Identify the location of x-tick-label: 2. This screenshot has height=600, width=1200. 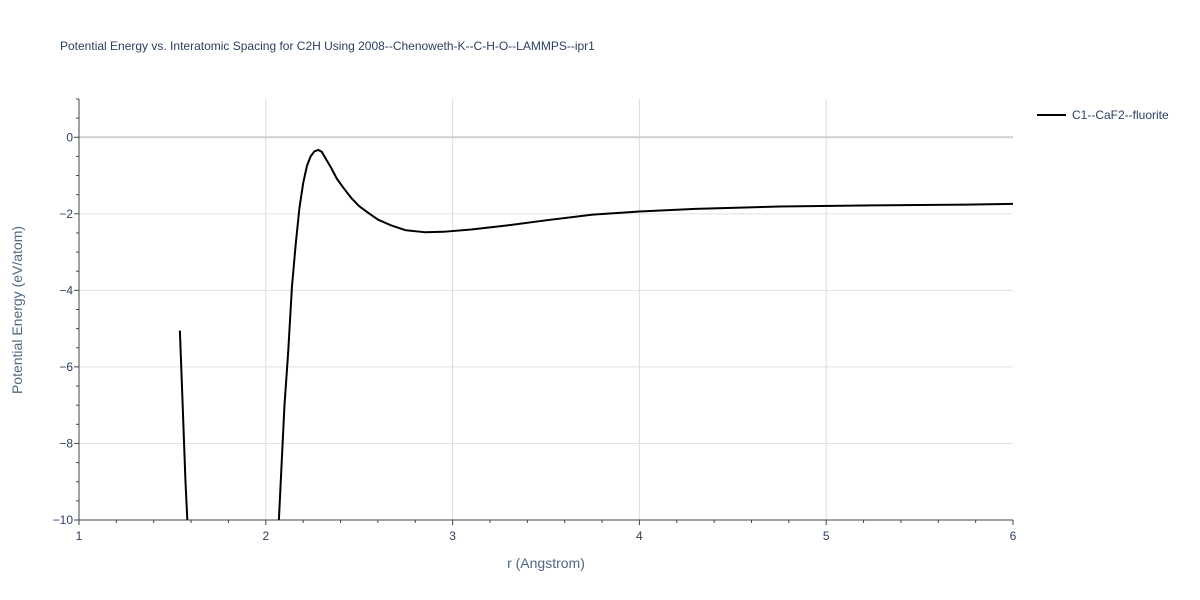
(265, 536).